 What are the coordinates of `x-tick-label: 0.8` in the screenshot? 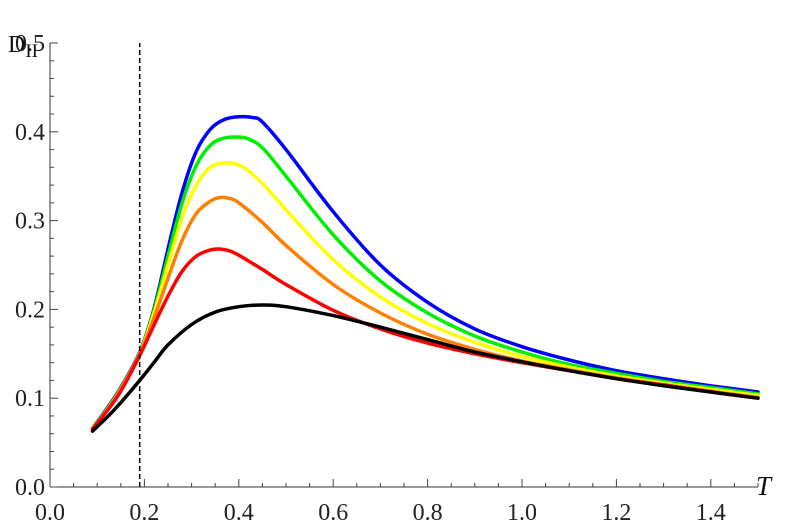 It's located at (428, 513).